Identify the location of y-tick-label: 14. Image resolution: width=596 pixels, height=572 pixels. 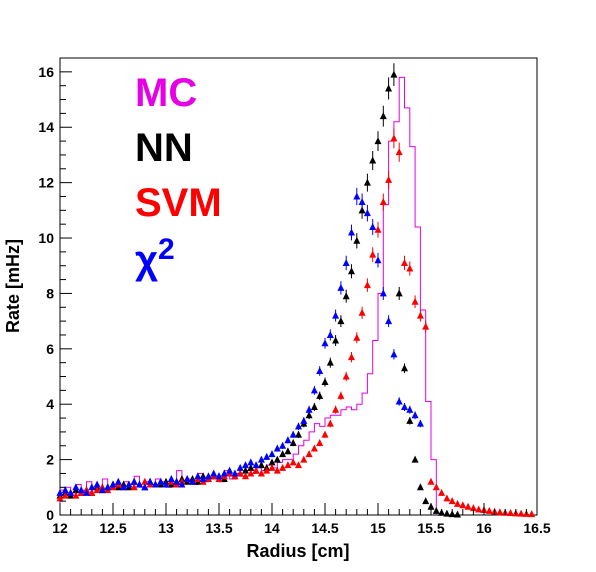
(46, 127).